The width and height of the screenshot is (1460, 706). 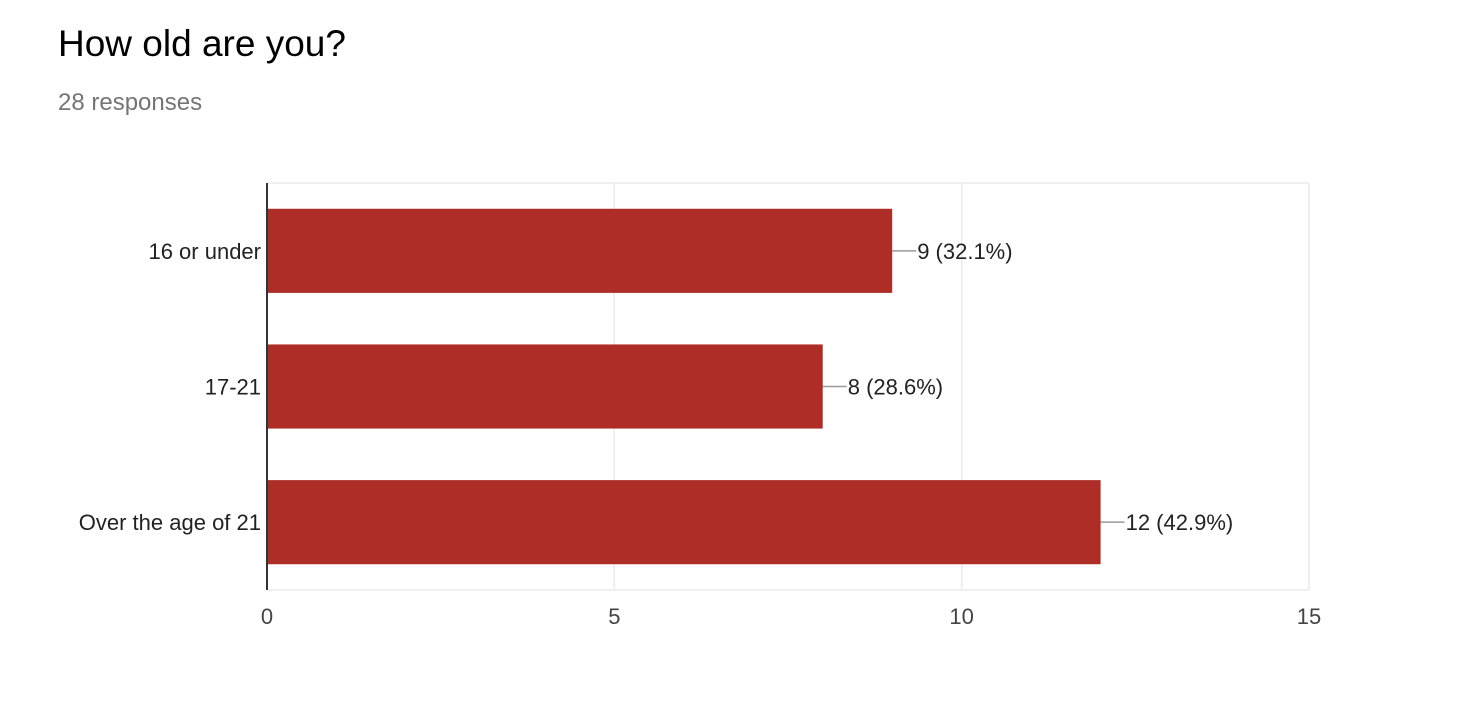 I want to click on data-label: 12 (42.9%), so click(x=1180, y=522).